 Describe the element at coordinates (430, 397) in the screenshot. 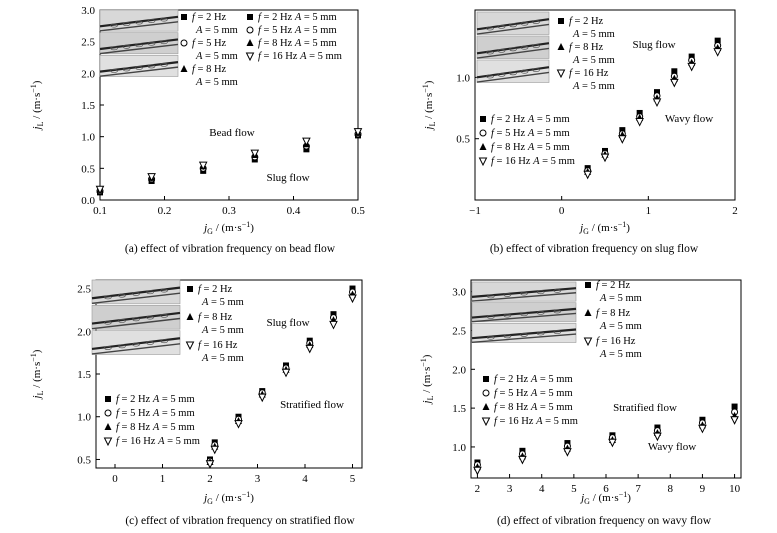

I see `y-axis-label-sub: L` at that location.